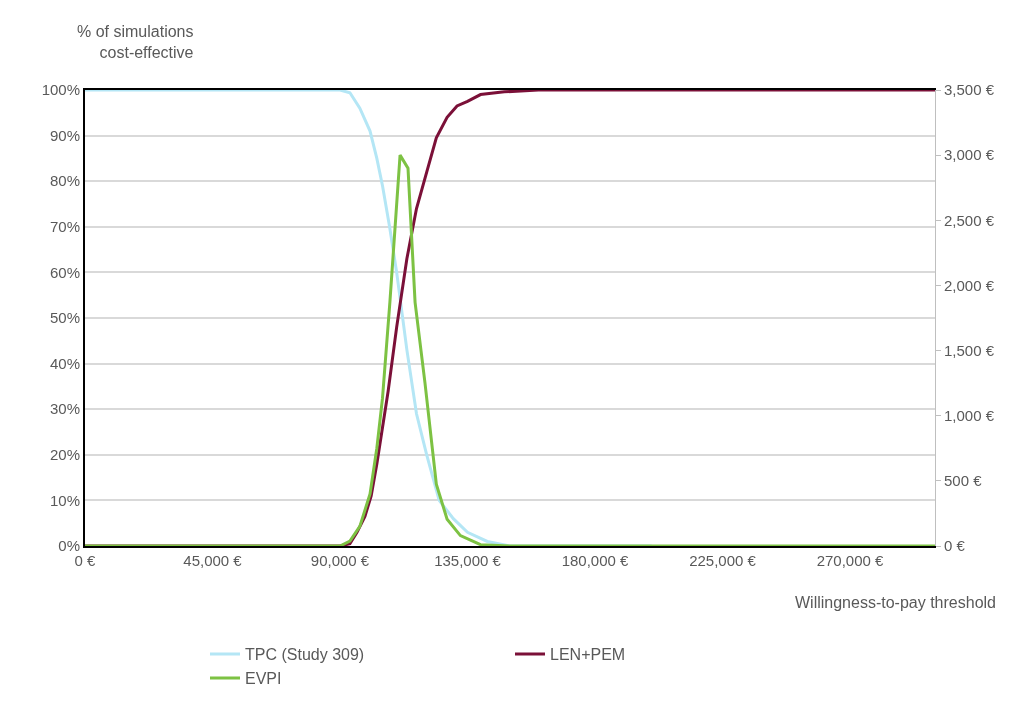 The height and width of the screenshot is (707, 1035). I want to click on y2-tick-label: 3,000 €, so click(969, 155).